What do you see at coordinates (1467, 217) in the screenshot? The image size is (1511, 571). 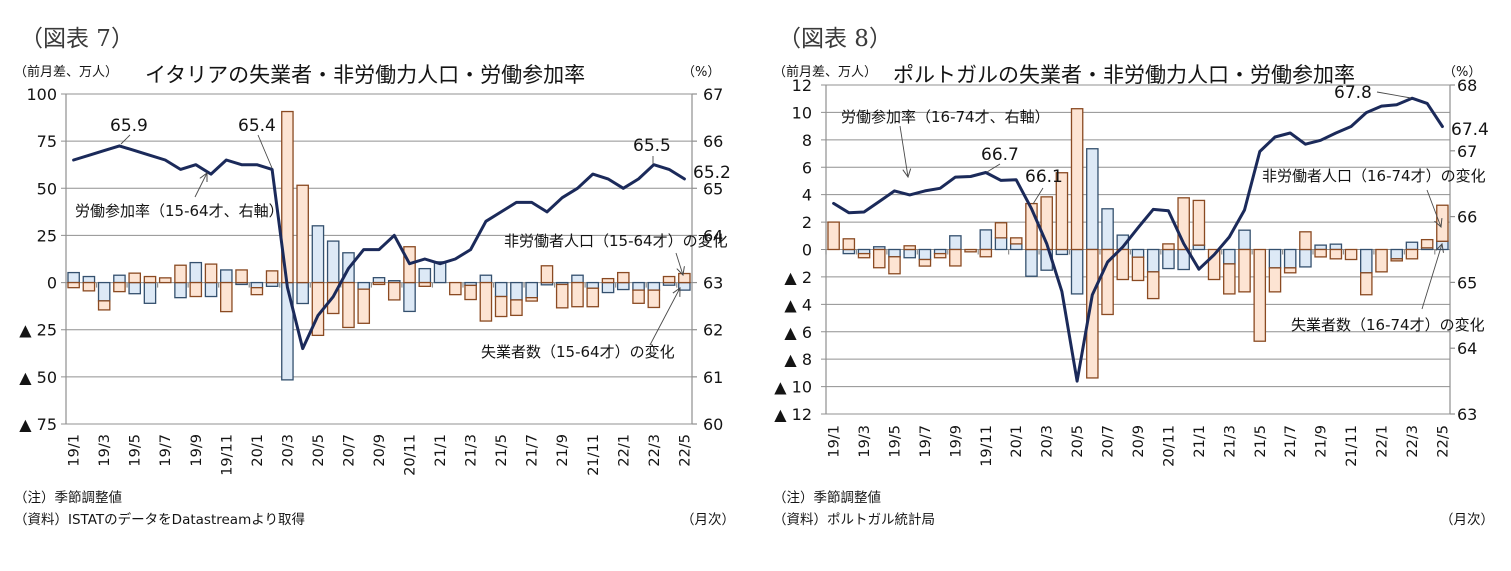 I see `y2-tick-label: 66` at bounding box center [1467, 217].